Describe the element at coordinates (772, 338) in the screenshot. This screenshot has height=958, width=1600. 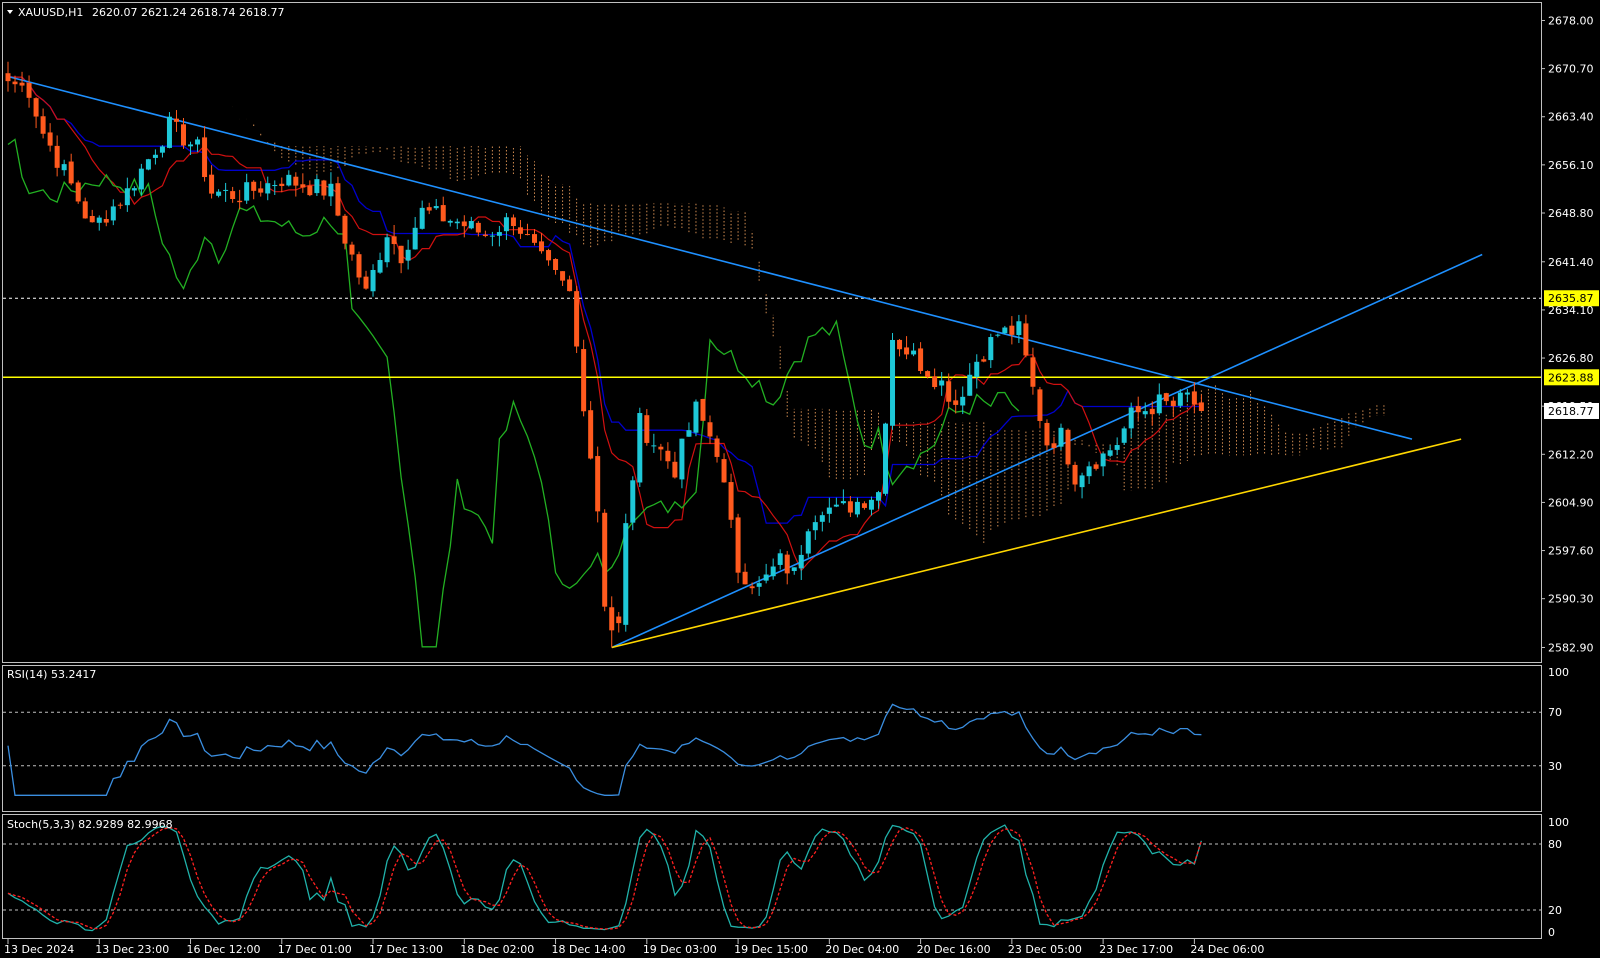
I see `price-levels` at that location.